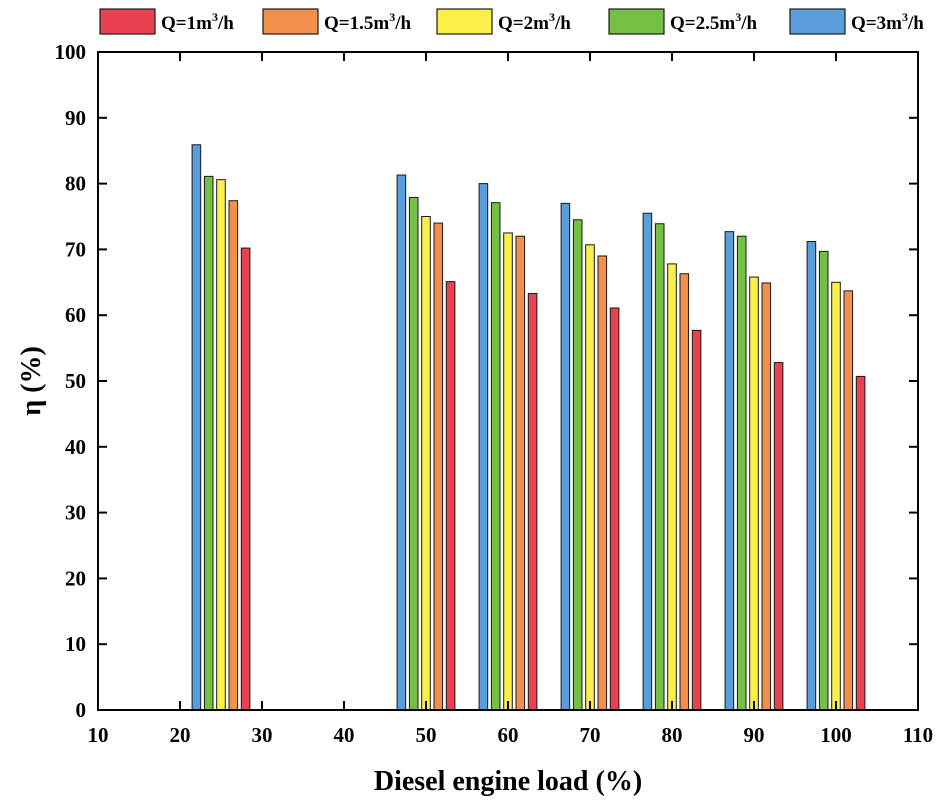 The width and height of the screenshot is (950, 804). I want to click on x-axis-title: Diesel engine load (%), so click(508, 781).